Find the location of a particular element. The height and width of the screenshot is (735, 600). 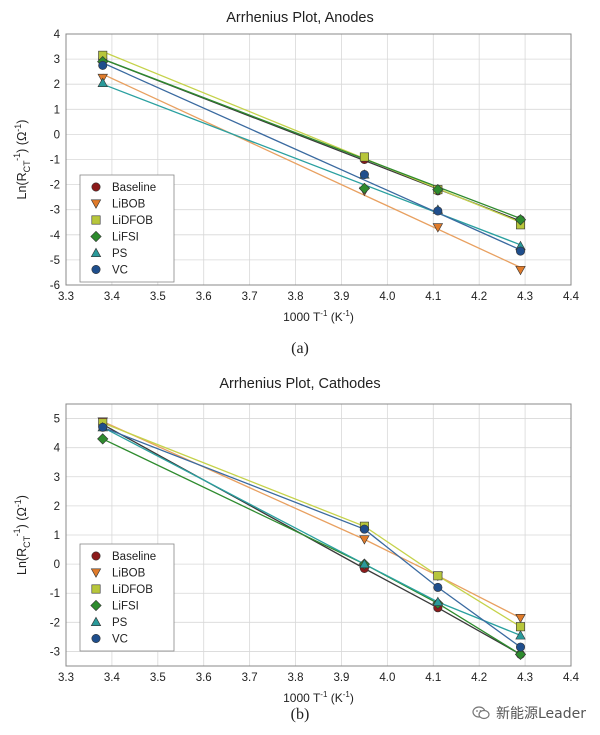

watermark: 新能源Leader is located at coordinates (529, 713).